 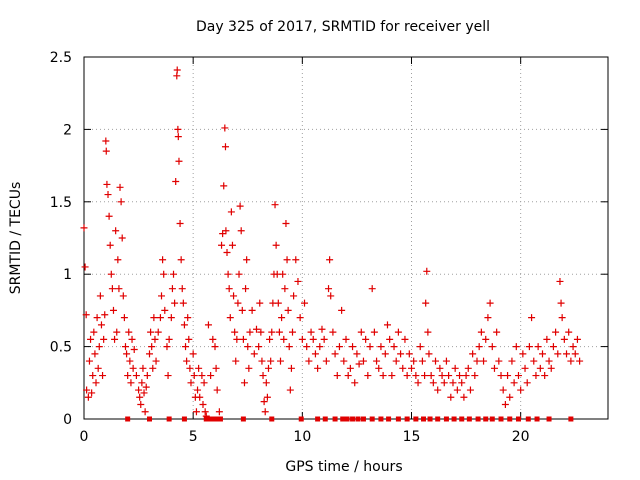 What do you see at coordinates (61, 203) in the screenshot?
I see `y-tick-label: 1.5` at bounding box center [61, 203].